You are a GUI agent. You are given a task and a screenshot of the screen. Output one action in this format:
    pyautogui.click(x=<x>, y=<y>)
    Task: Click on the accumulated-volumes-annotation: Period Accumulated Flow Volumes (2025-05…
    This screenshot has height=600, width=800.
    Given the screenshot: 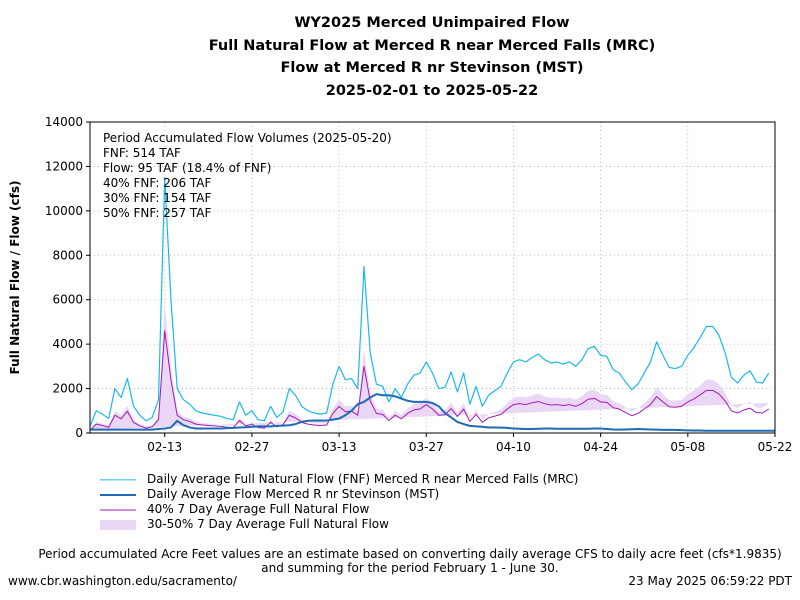 What is the action you would take?
    pyautogui.click(x=247, y=176)
    